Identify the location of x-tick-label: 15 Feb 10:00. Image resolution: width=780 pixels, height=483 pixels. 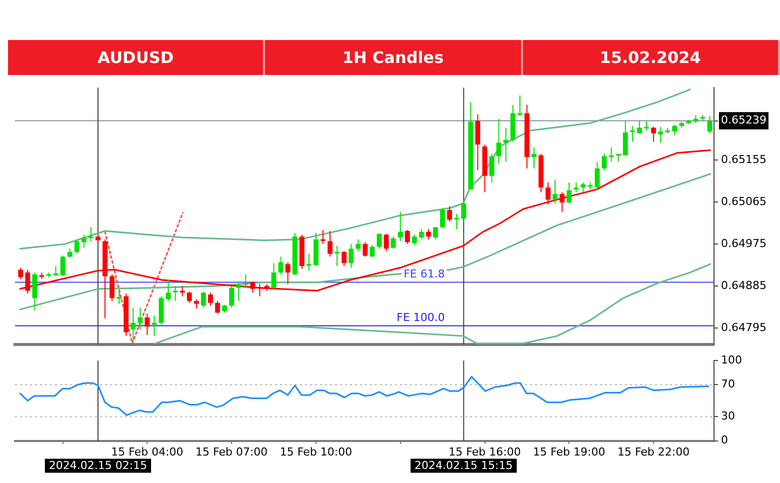
(316, 451).